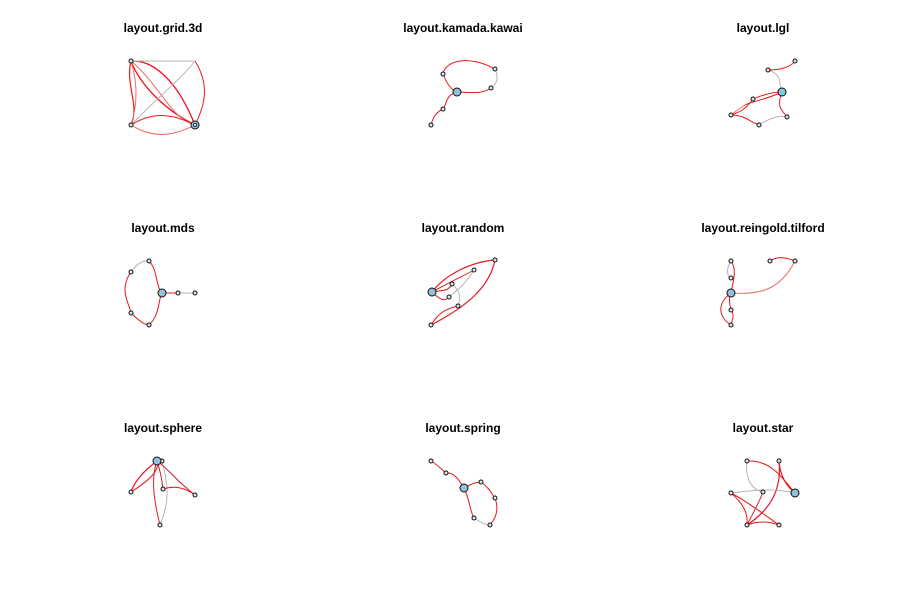  What do you see at coordinates (763, 74) in the screenshot?
I see `panel-lgl: layout.lgl` at bounding box center [763, 74].